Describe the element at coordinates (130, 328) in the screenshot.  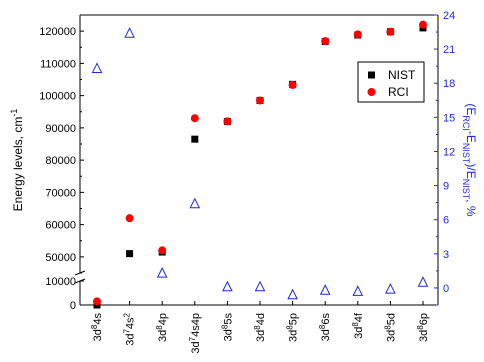
I see `x-tick-label: 3d74s2` at that location.